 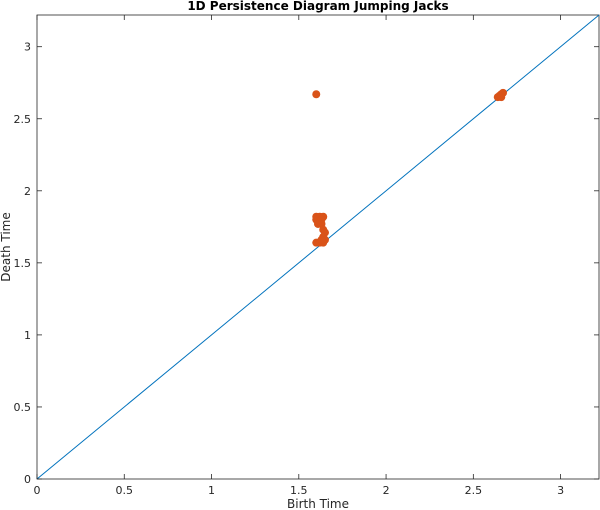 What do you see at coordinates (23, 263) in the screenshot?
I see `y-tick-label: 1.5` at bounding box center [23, 263].